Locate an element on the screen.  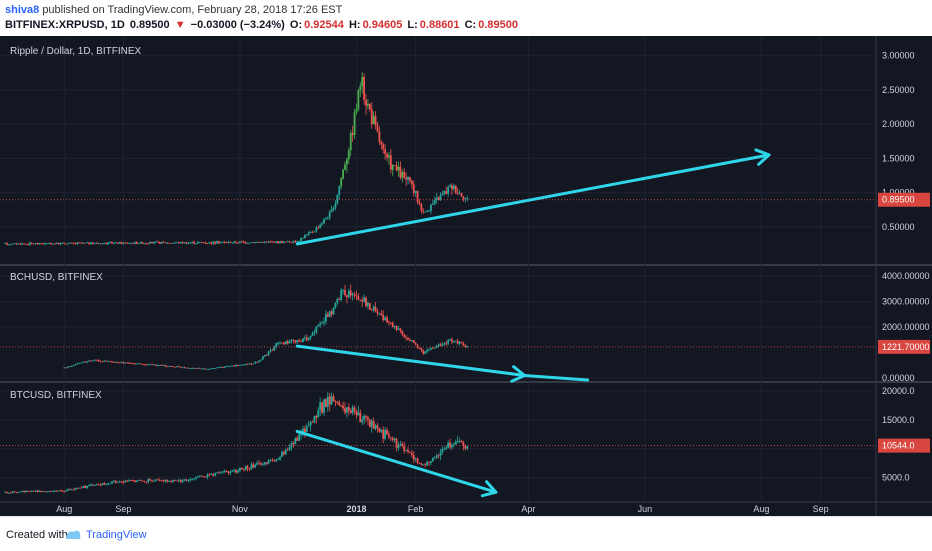
high-label: H: is located at coordinates (354, 25).